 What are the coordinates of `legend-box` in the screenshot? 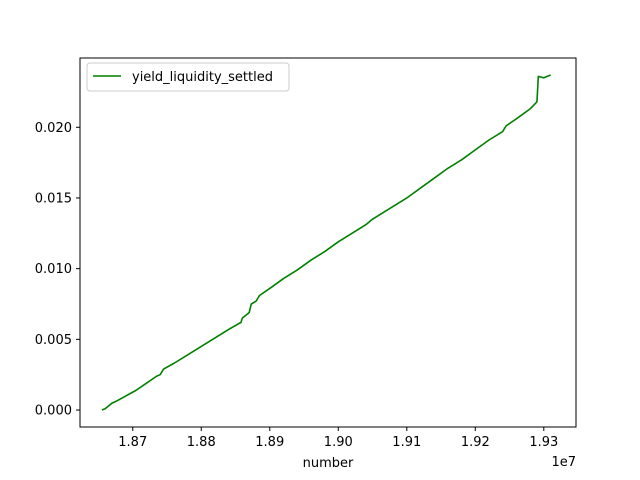 It's located at (188, 77).